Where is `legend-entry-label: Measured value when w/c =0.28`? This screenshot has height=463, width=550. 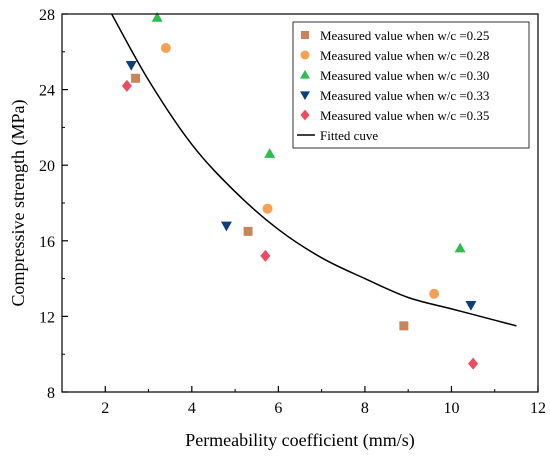
legend-entry-label: Measured value when w/c =0.28 is located at coordinates (404, 55).